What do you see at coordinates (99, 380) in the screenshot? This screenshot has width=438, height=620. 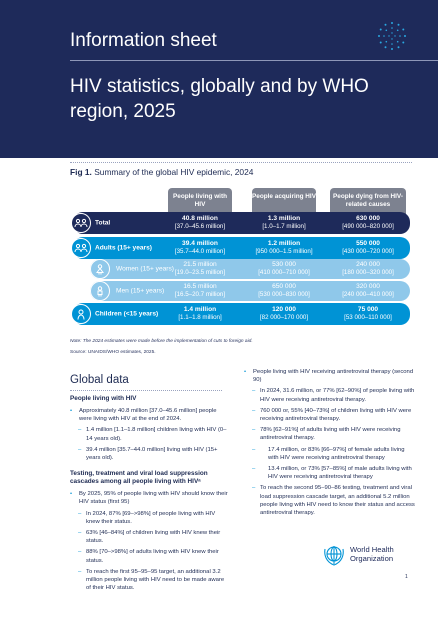 I see `section-title-global: Global data` at bounding box center [99, 380].